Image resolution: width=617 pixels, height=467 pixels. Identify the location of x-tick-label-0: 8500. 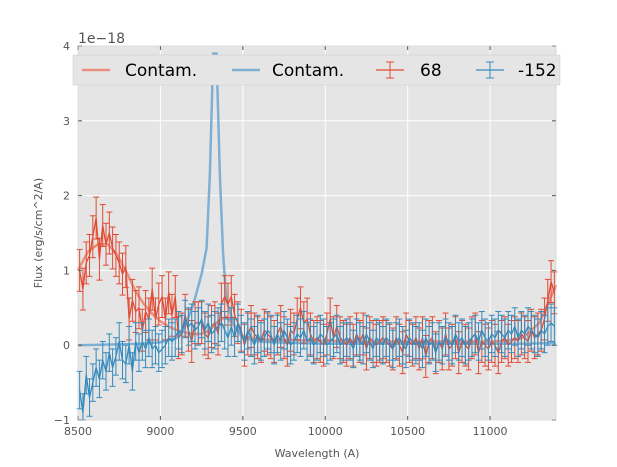
(78, 431).